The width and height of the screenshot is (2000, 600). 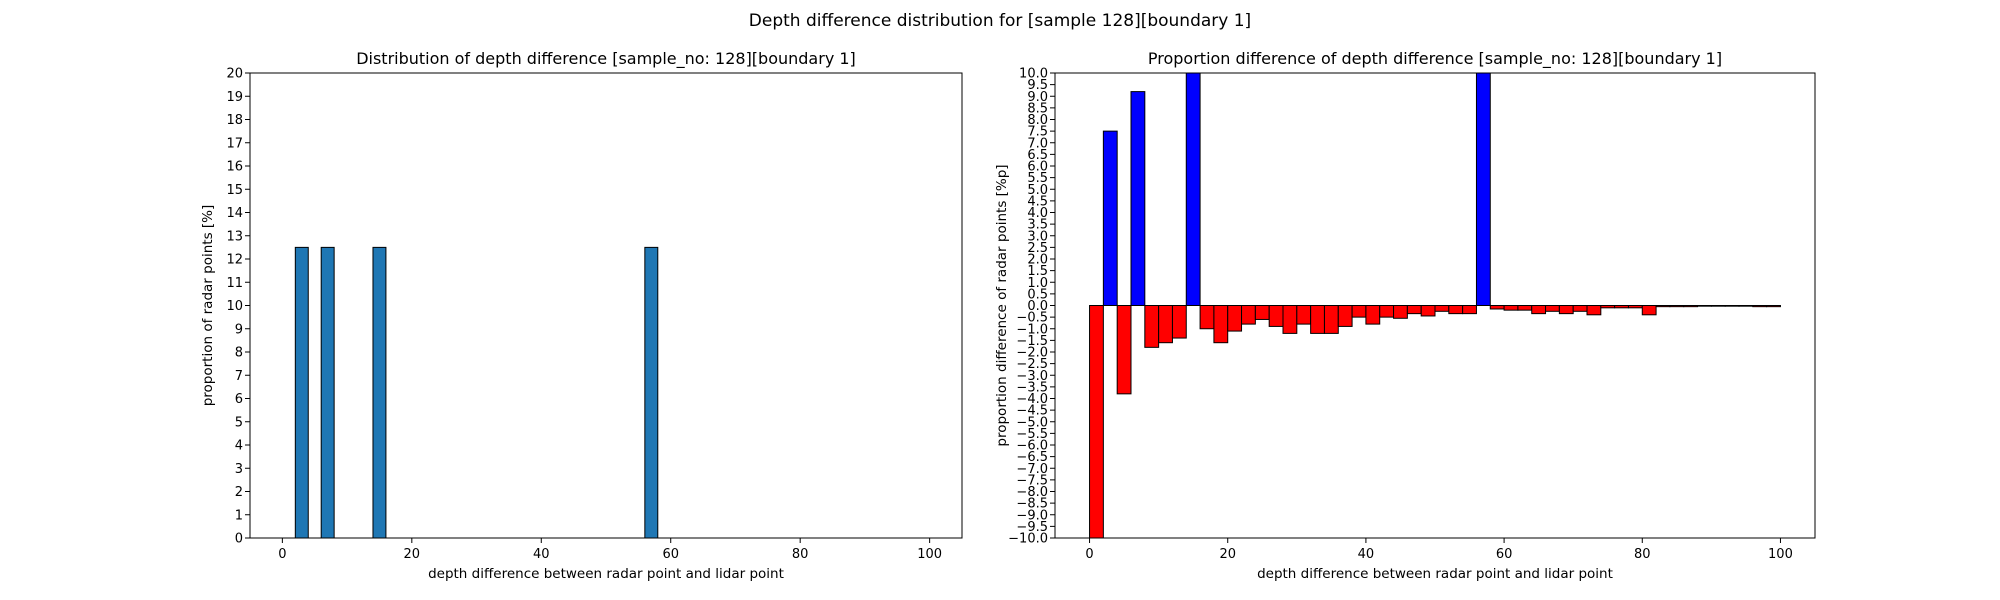 What do you see at coordinates (234, 306) in the screenshot?
I see `y-tick-label: 10` at bounding box center [234, 306].